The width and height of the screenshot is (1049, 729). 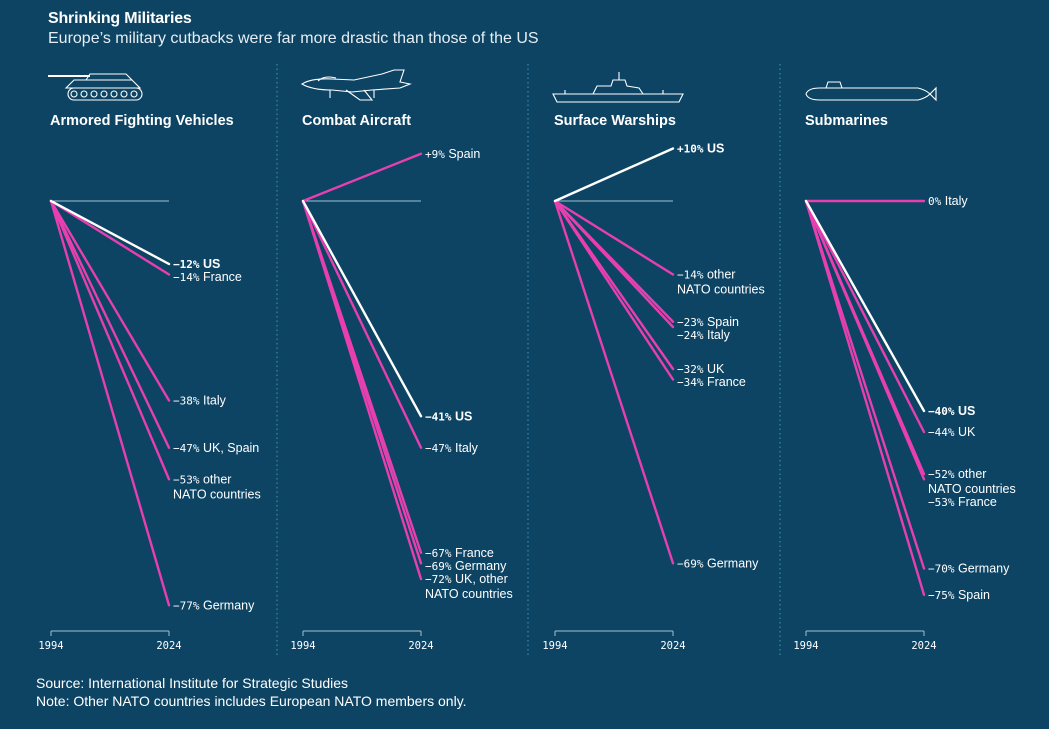 I want to click on series-label: +9% Spain, so click(x=452, y=154).